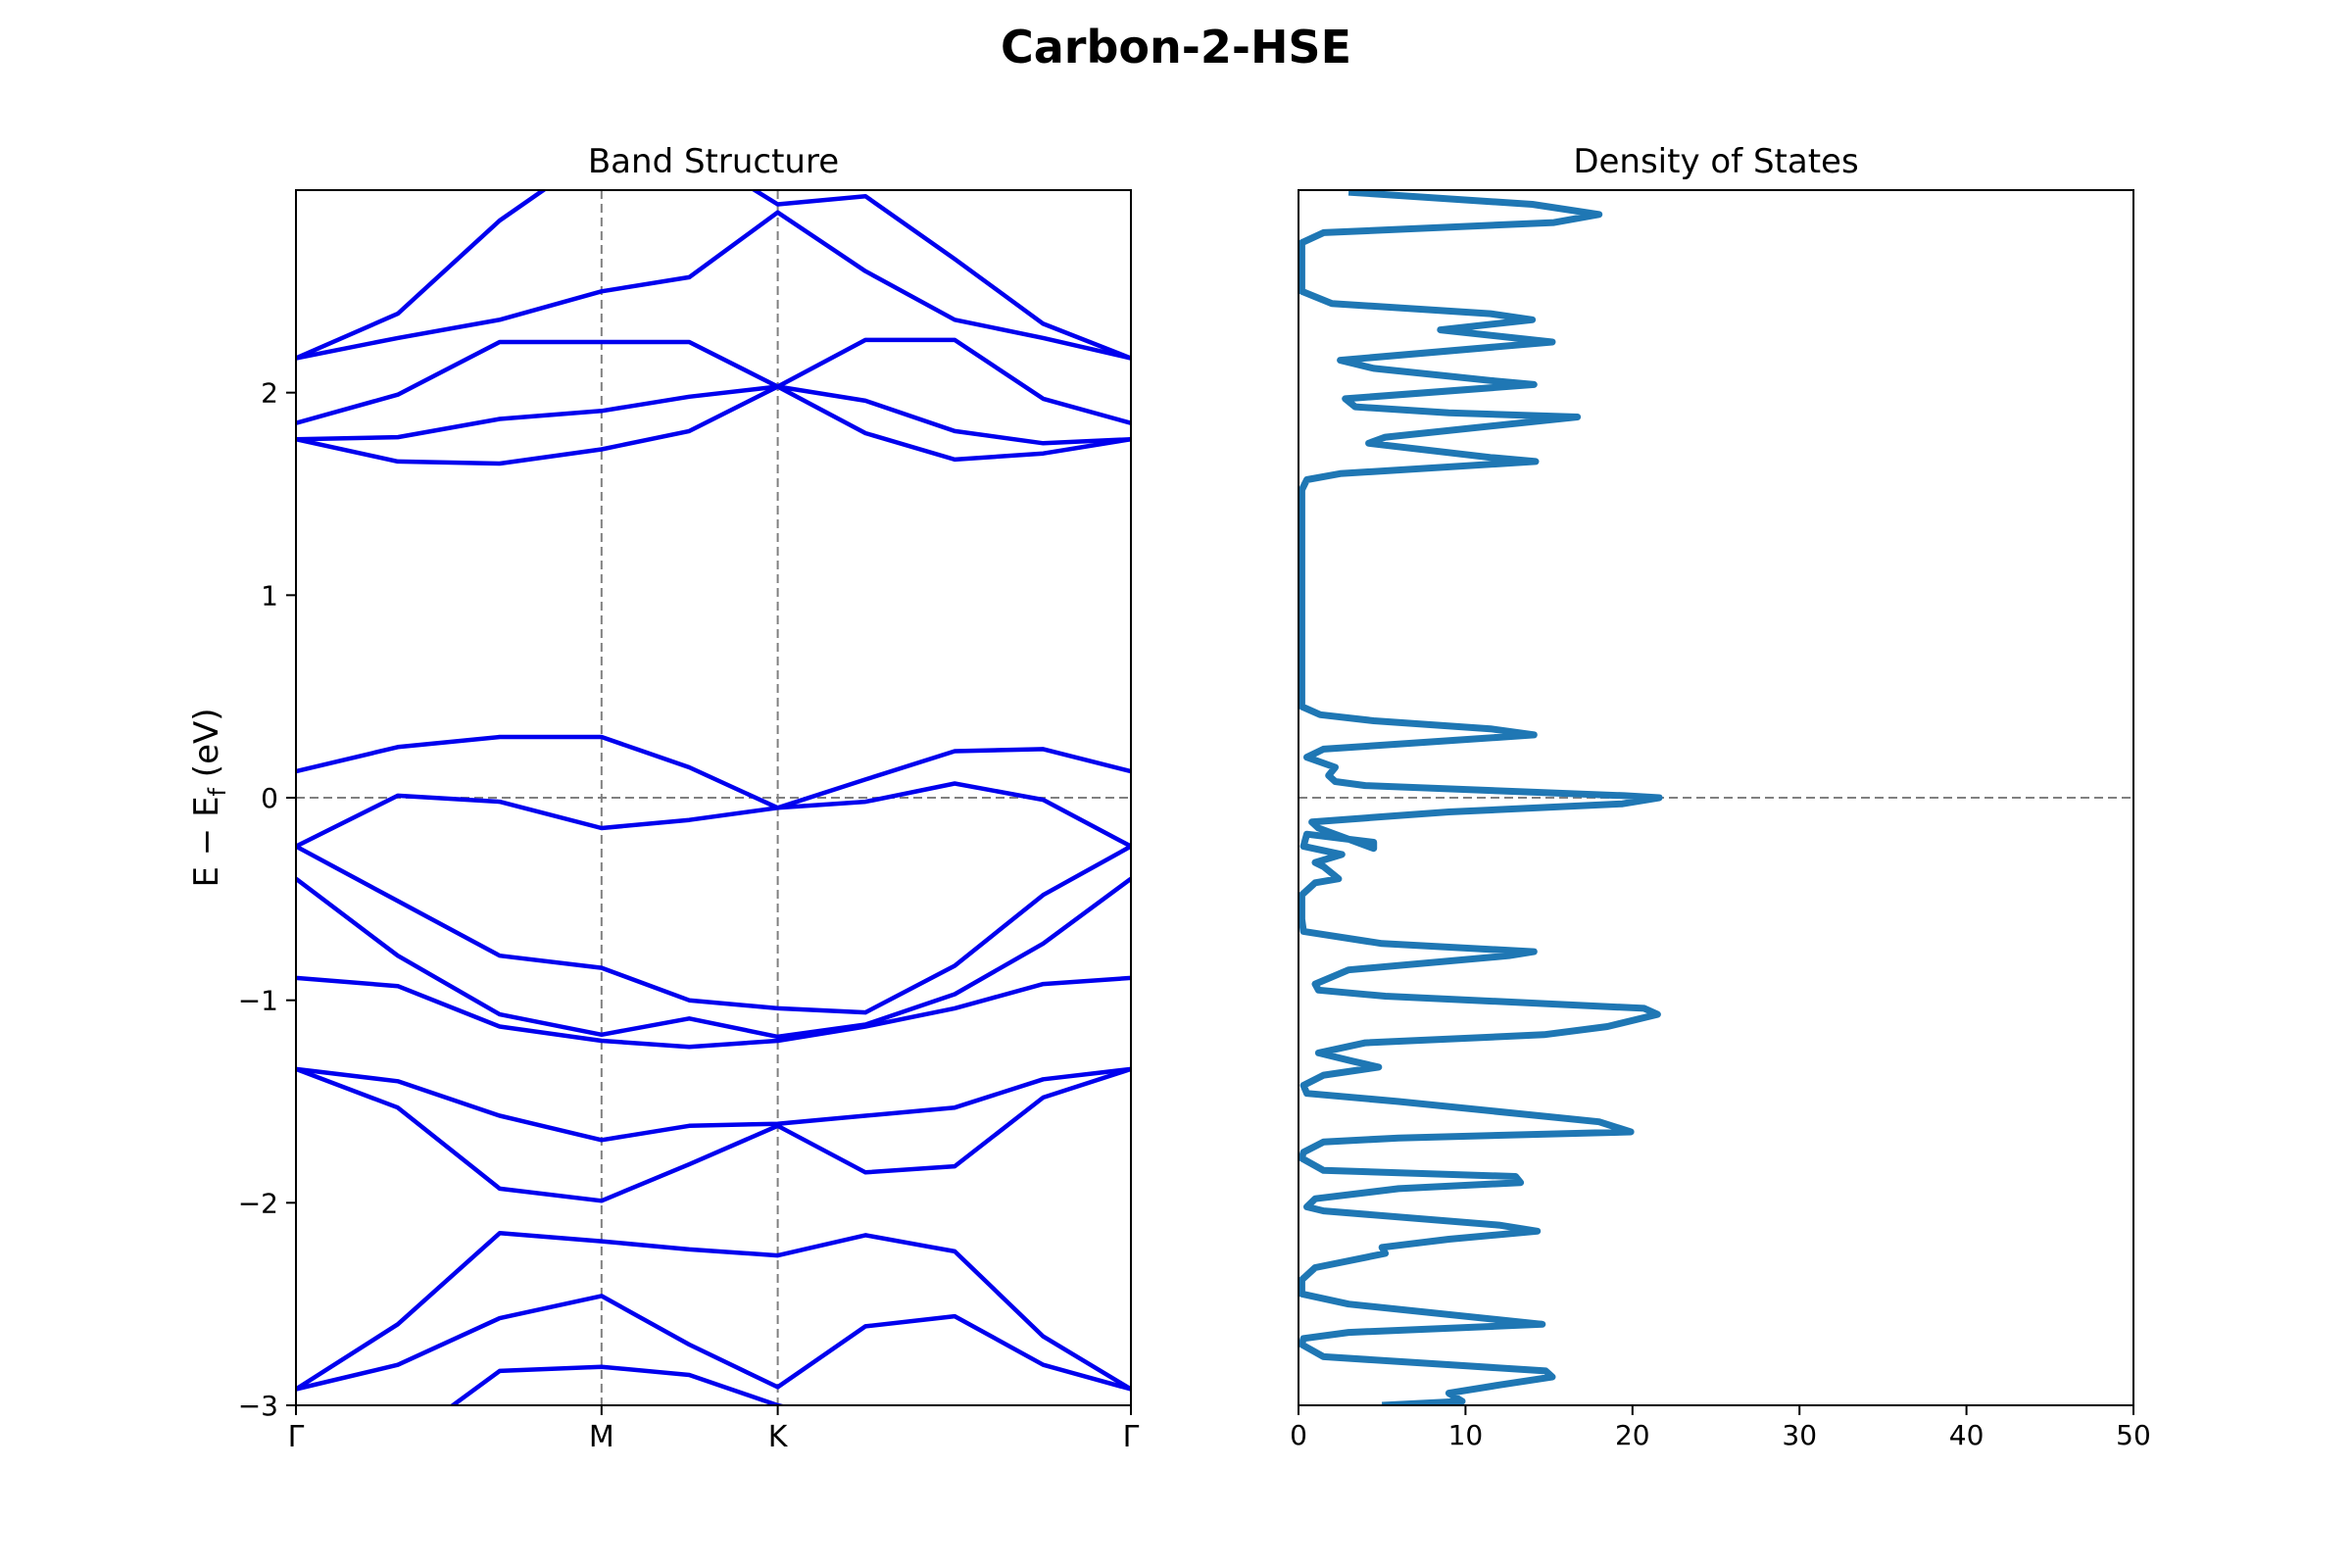 Image resolution: width=2352 pixels, height=1568 pixels. Describe the element at coordinates (1298, 1435) in the screenshot. I see `x-tick-label: 0` at that location.